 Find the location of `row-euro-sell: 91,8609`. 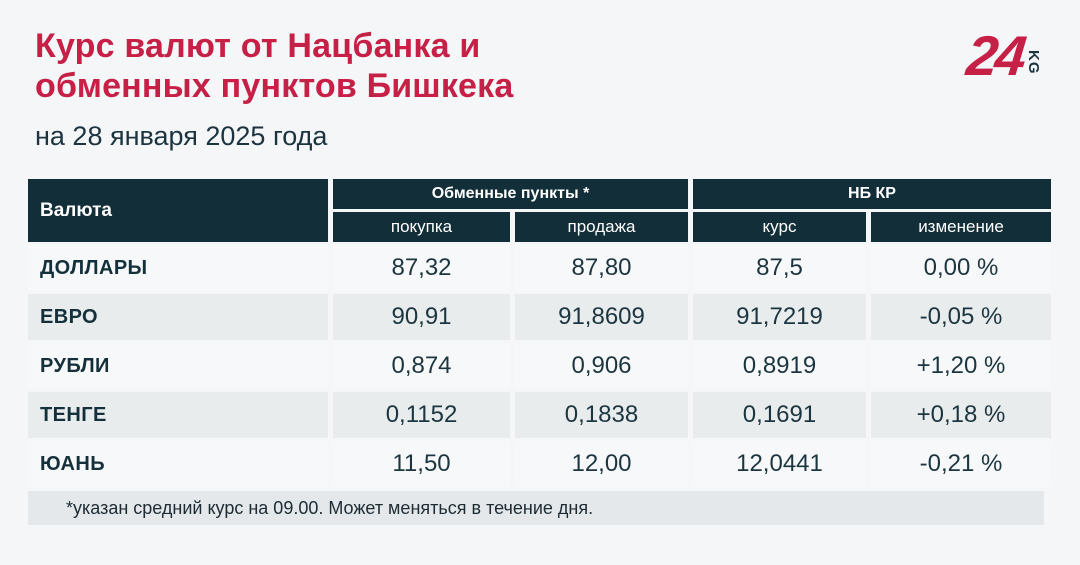

row-euro-sell: 91,8609 is located at coordinates (601, 317).